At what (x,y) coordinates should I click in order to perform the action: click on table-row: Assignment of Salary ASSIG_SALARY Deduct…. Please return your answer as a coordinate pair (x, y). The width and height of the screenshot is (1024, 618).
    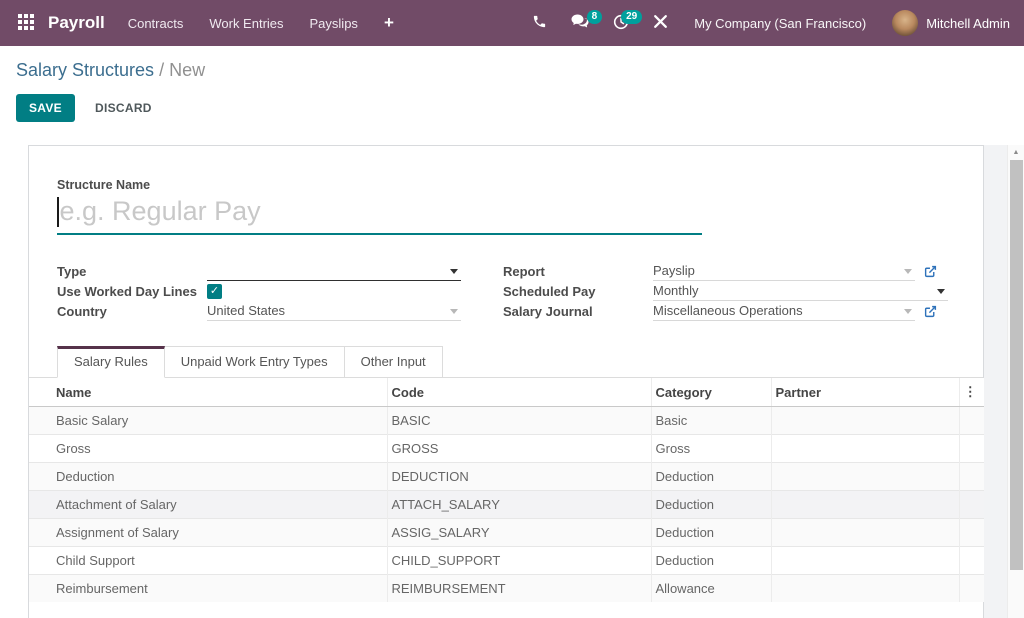
    Looking at the image, I should click on (507, 532).